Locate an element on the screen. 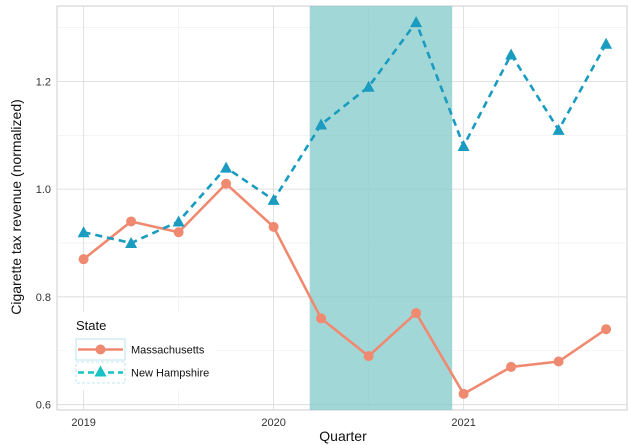  legend-title: State is located at coordinates (91, 325).